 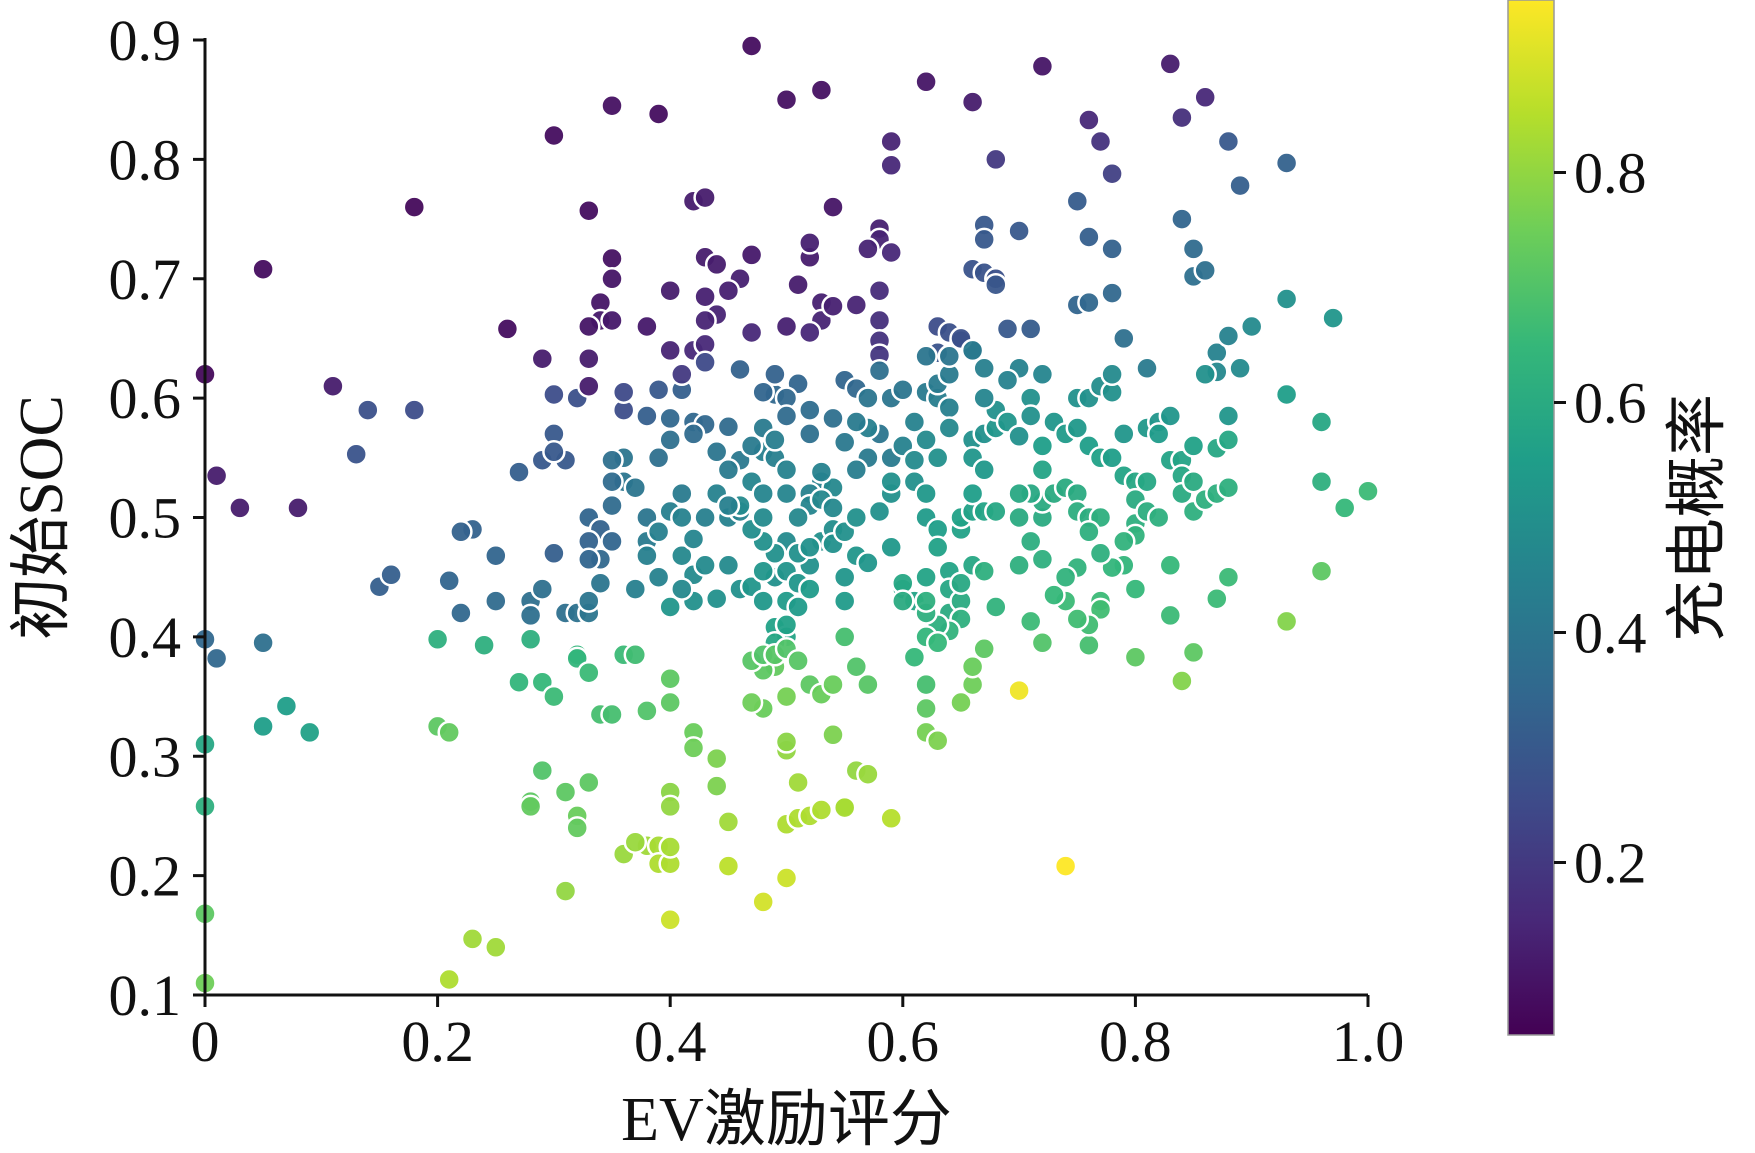 I want to click on y-tick-label: 0.2, so click(x=145, y=876).